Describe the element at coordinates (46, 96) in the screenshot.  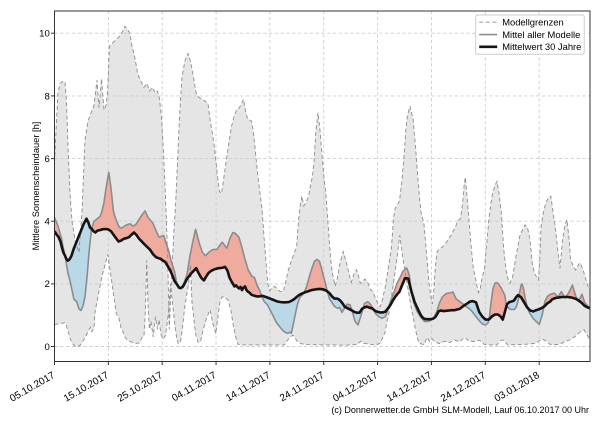
I see `svg-text: 8` at that location.